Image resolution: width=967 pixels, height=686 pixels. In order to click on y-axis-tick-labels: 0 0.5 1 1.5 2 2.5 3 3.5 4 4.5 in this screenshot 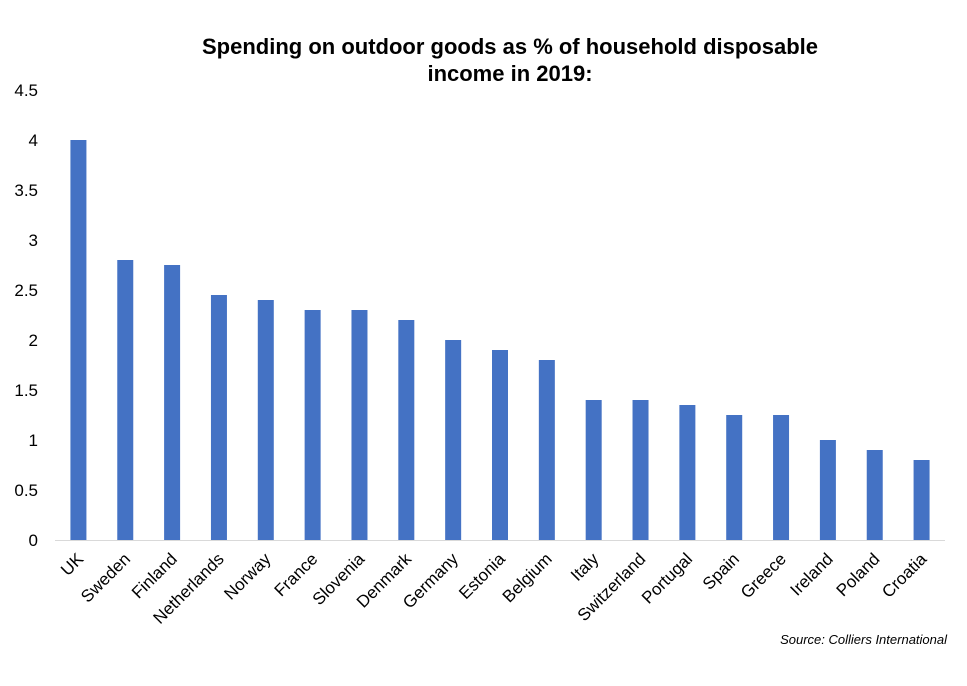, I will do `click(26, 315)`.